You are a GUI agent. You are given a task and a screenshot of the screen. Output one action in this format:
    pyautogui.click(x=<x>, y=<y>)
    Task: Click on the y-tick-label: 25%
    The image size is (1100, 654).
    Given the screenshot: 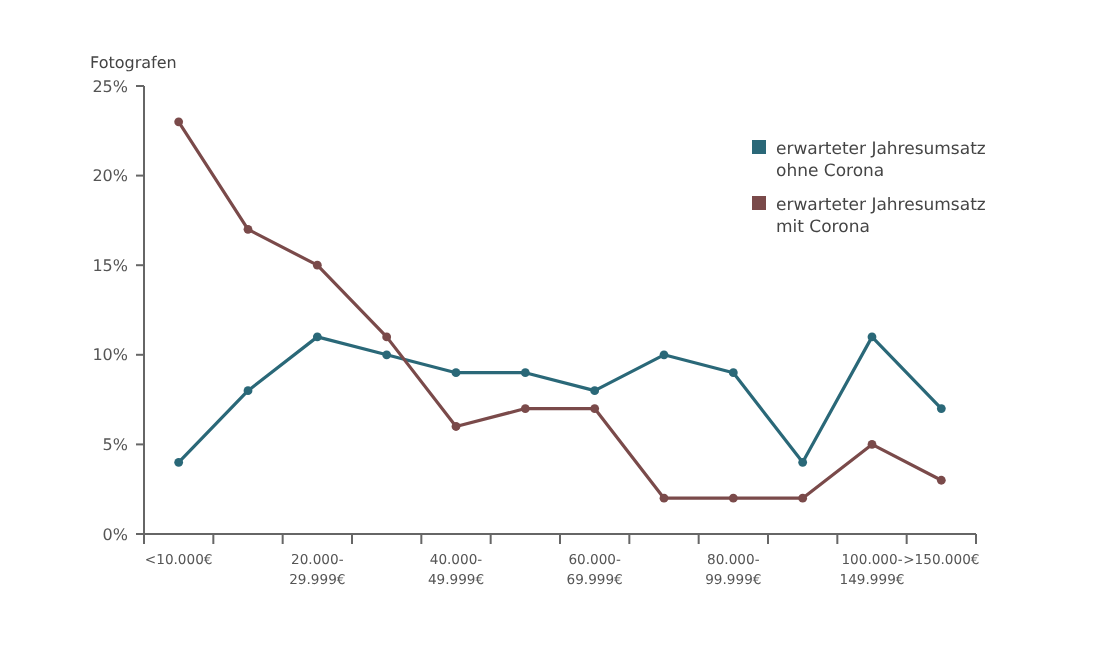 What is the action you would take?
    pyautogui.click(x=110, y=86)
    